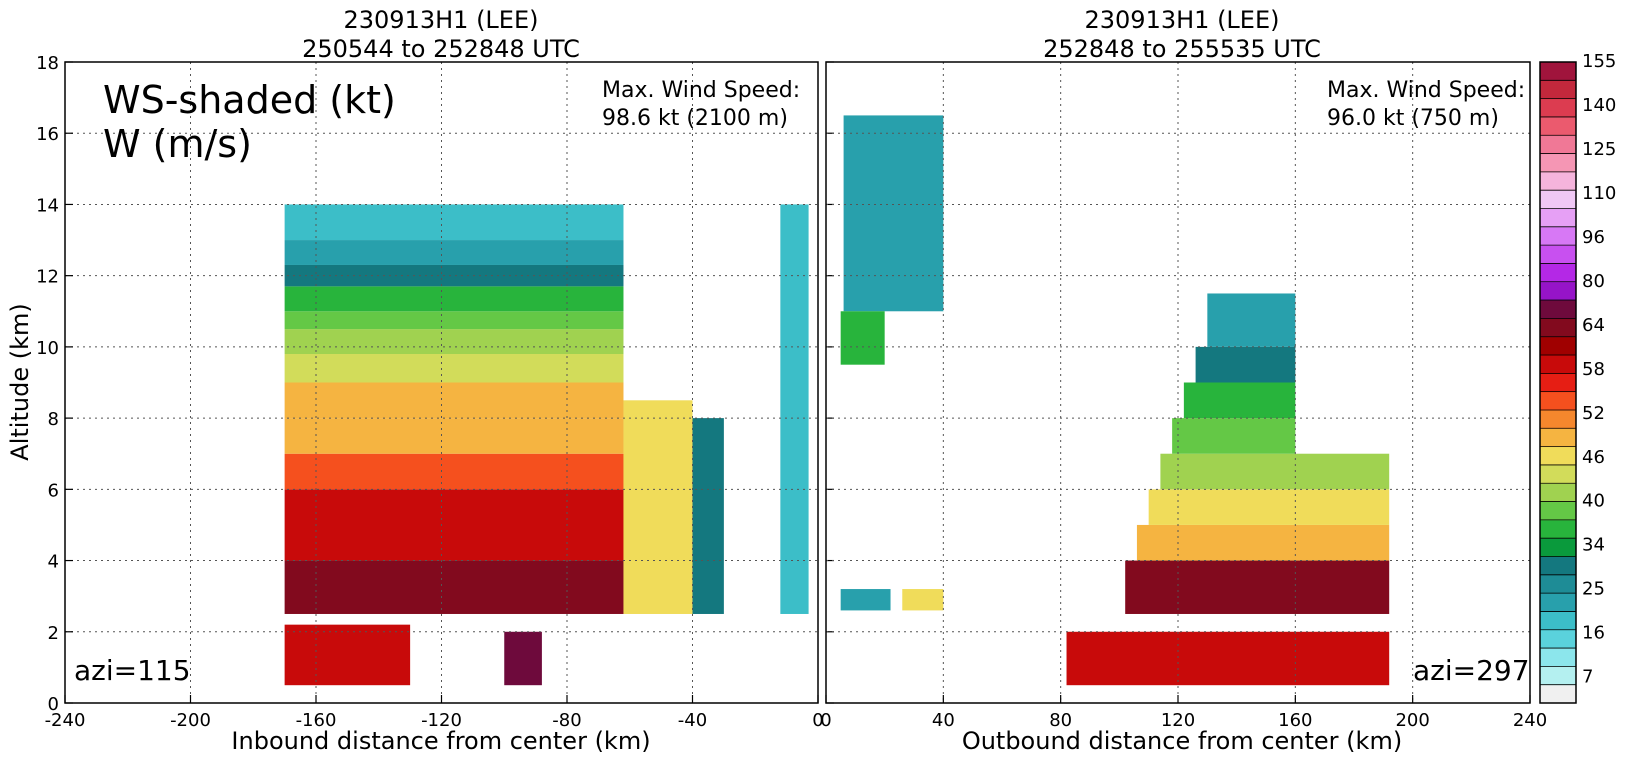 This screenshot has height=762, width=1626. What do you see at coordinates (47, 134) in the screenshot?
I see `y-tick-label: 16` at bounding box center [47, 134].